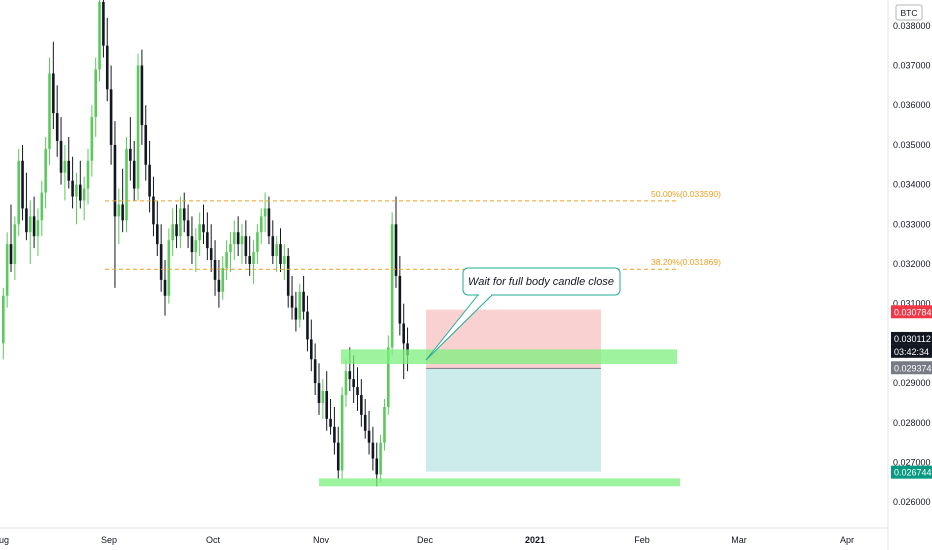 This screenshot has height=550, width=932. Describe the element at coordinates (541, 282) in the screenshot. I see `callout-text: Wait for full body candle close` at that location.